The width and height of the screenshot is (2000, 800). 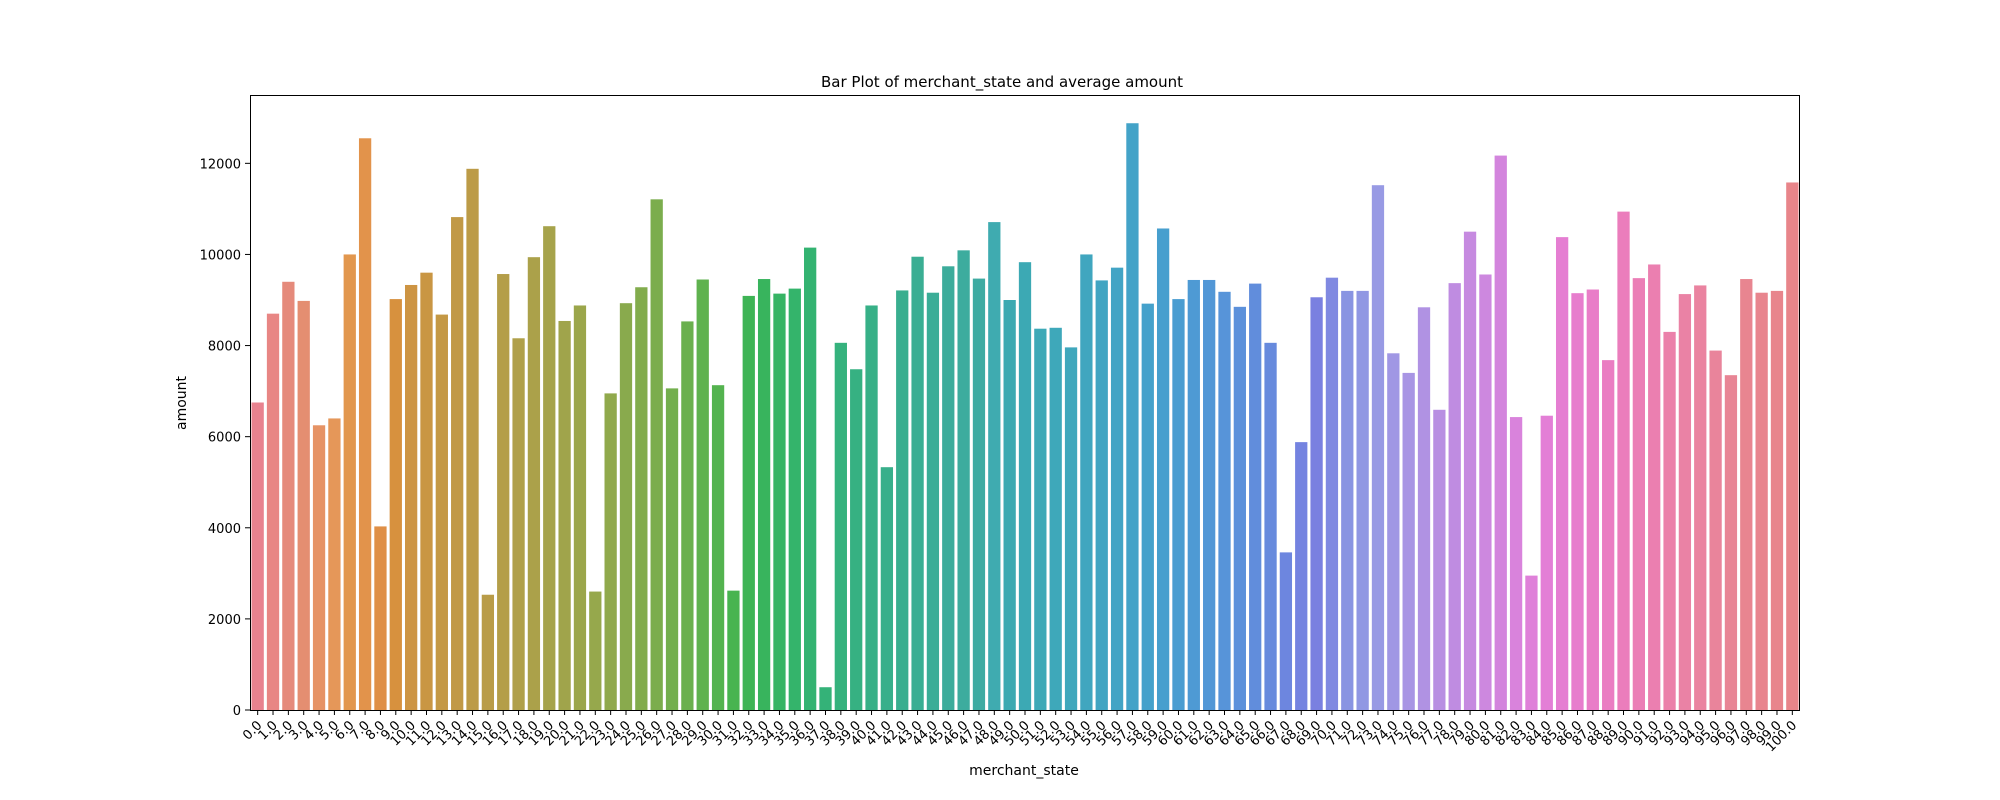 What do you see at coordinates (224, 347) in the screenshot?
I see `y-tick-label: 8000` at bounding box center [224, 347].